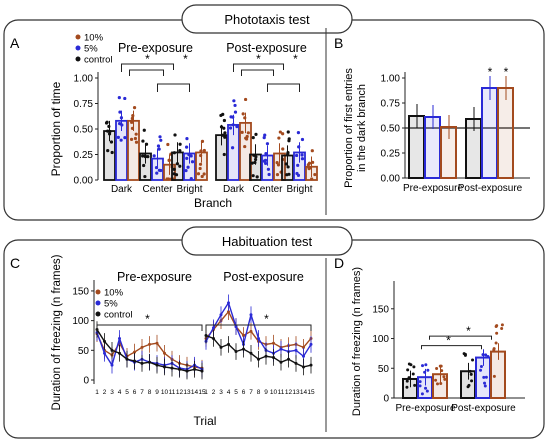 This screenshot has width=550, height=443. Describe the element at coordinates (266, 319) in the screenshot. I see `sig-star-c: *` at that location.